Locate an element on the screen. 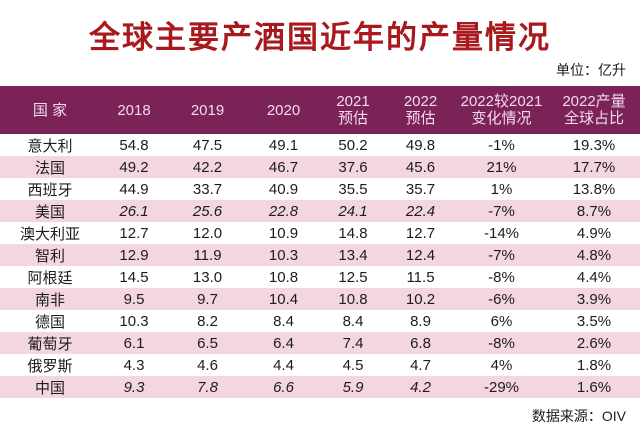 The width and height of the screenshot is (640, 433). page-title: 全球主要产酒国近年的产量情况 is located at coordinates (320, 37).